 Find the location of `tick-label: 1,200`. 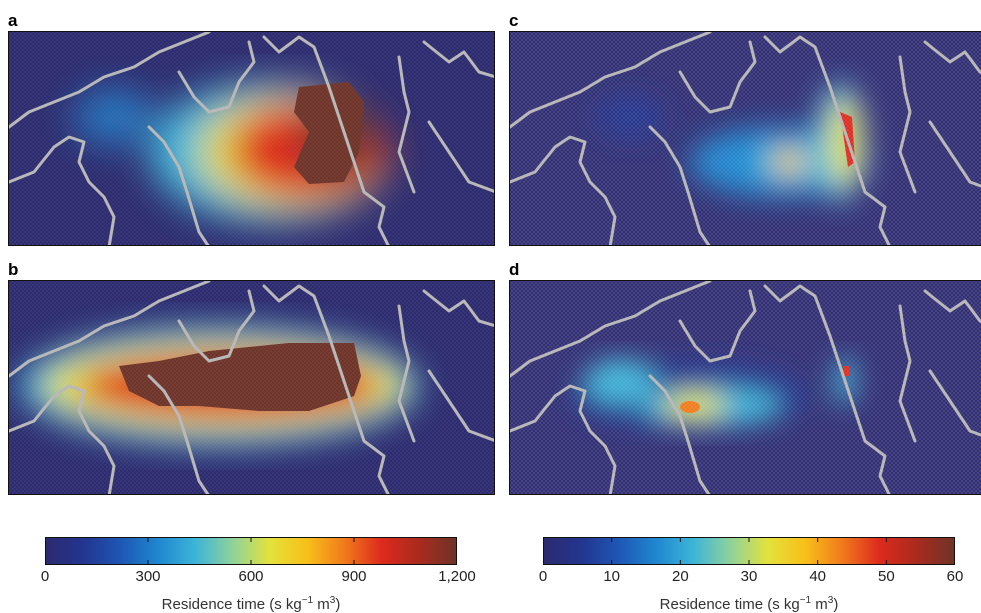

tick-label: 1,200 is located at coordinates (457, 576).